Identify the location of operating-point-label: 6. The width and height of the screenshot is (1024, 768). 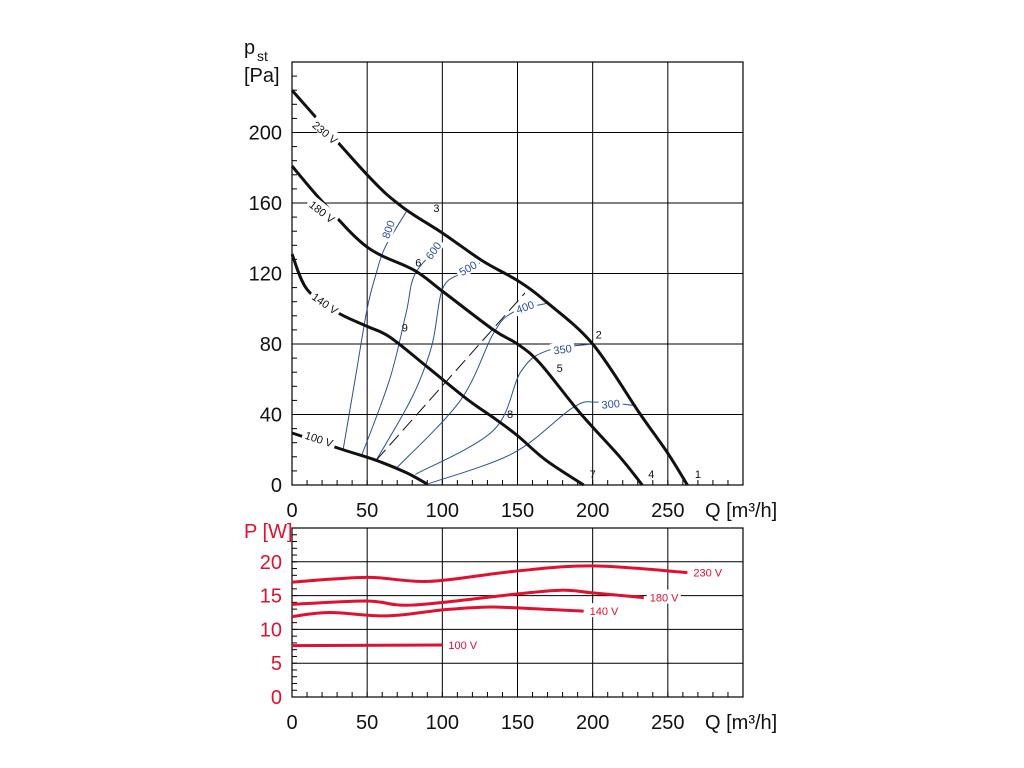
(418, 263).